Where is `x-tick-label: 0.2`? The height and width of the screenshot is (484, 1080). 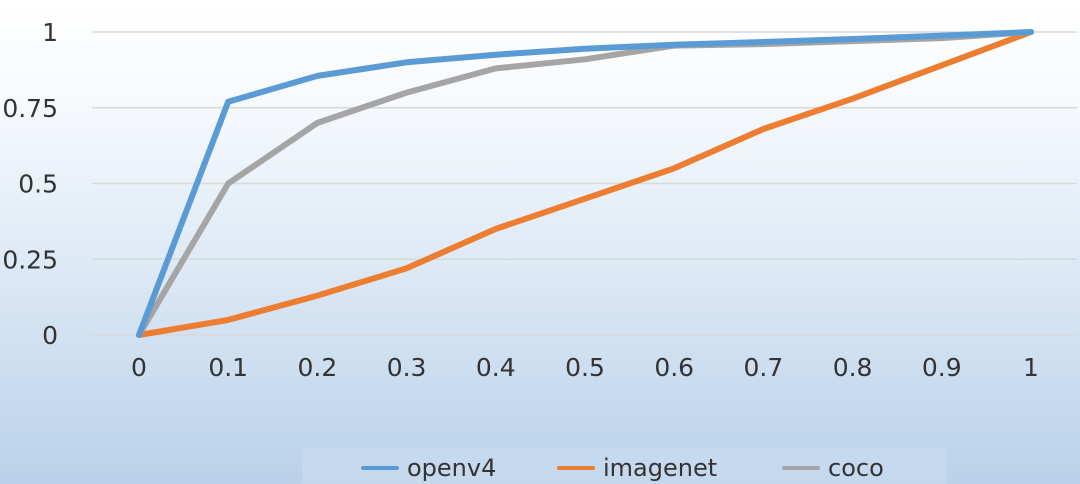 x-tick-label: 0.2 is located at coordinates (318, 367).